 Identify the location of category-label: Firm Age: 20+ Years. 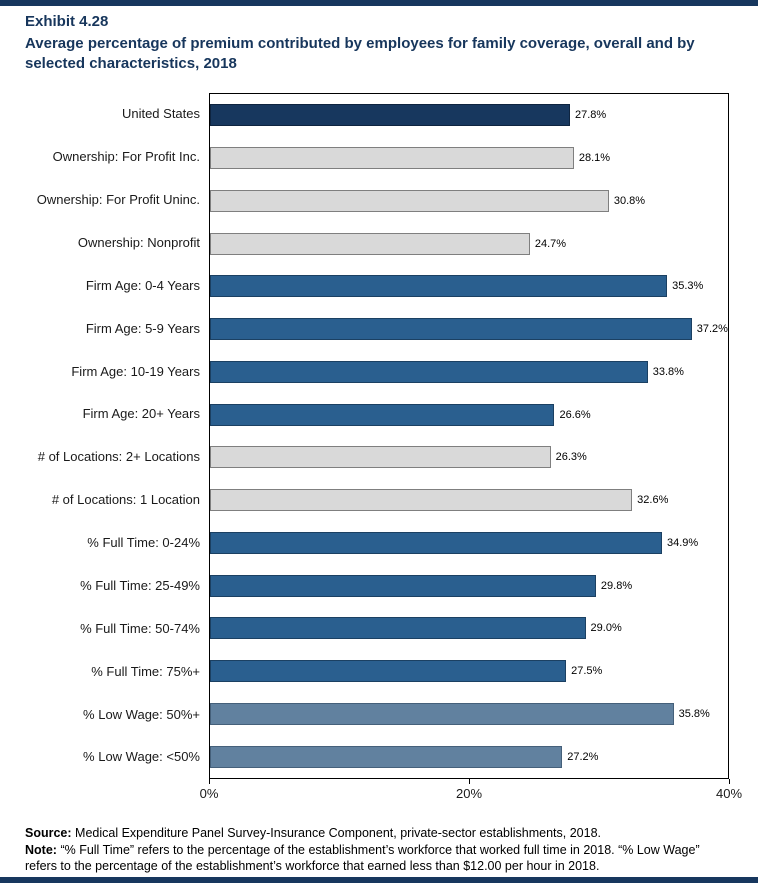
(141, 414).